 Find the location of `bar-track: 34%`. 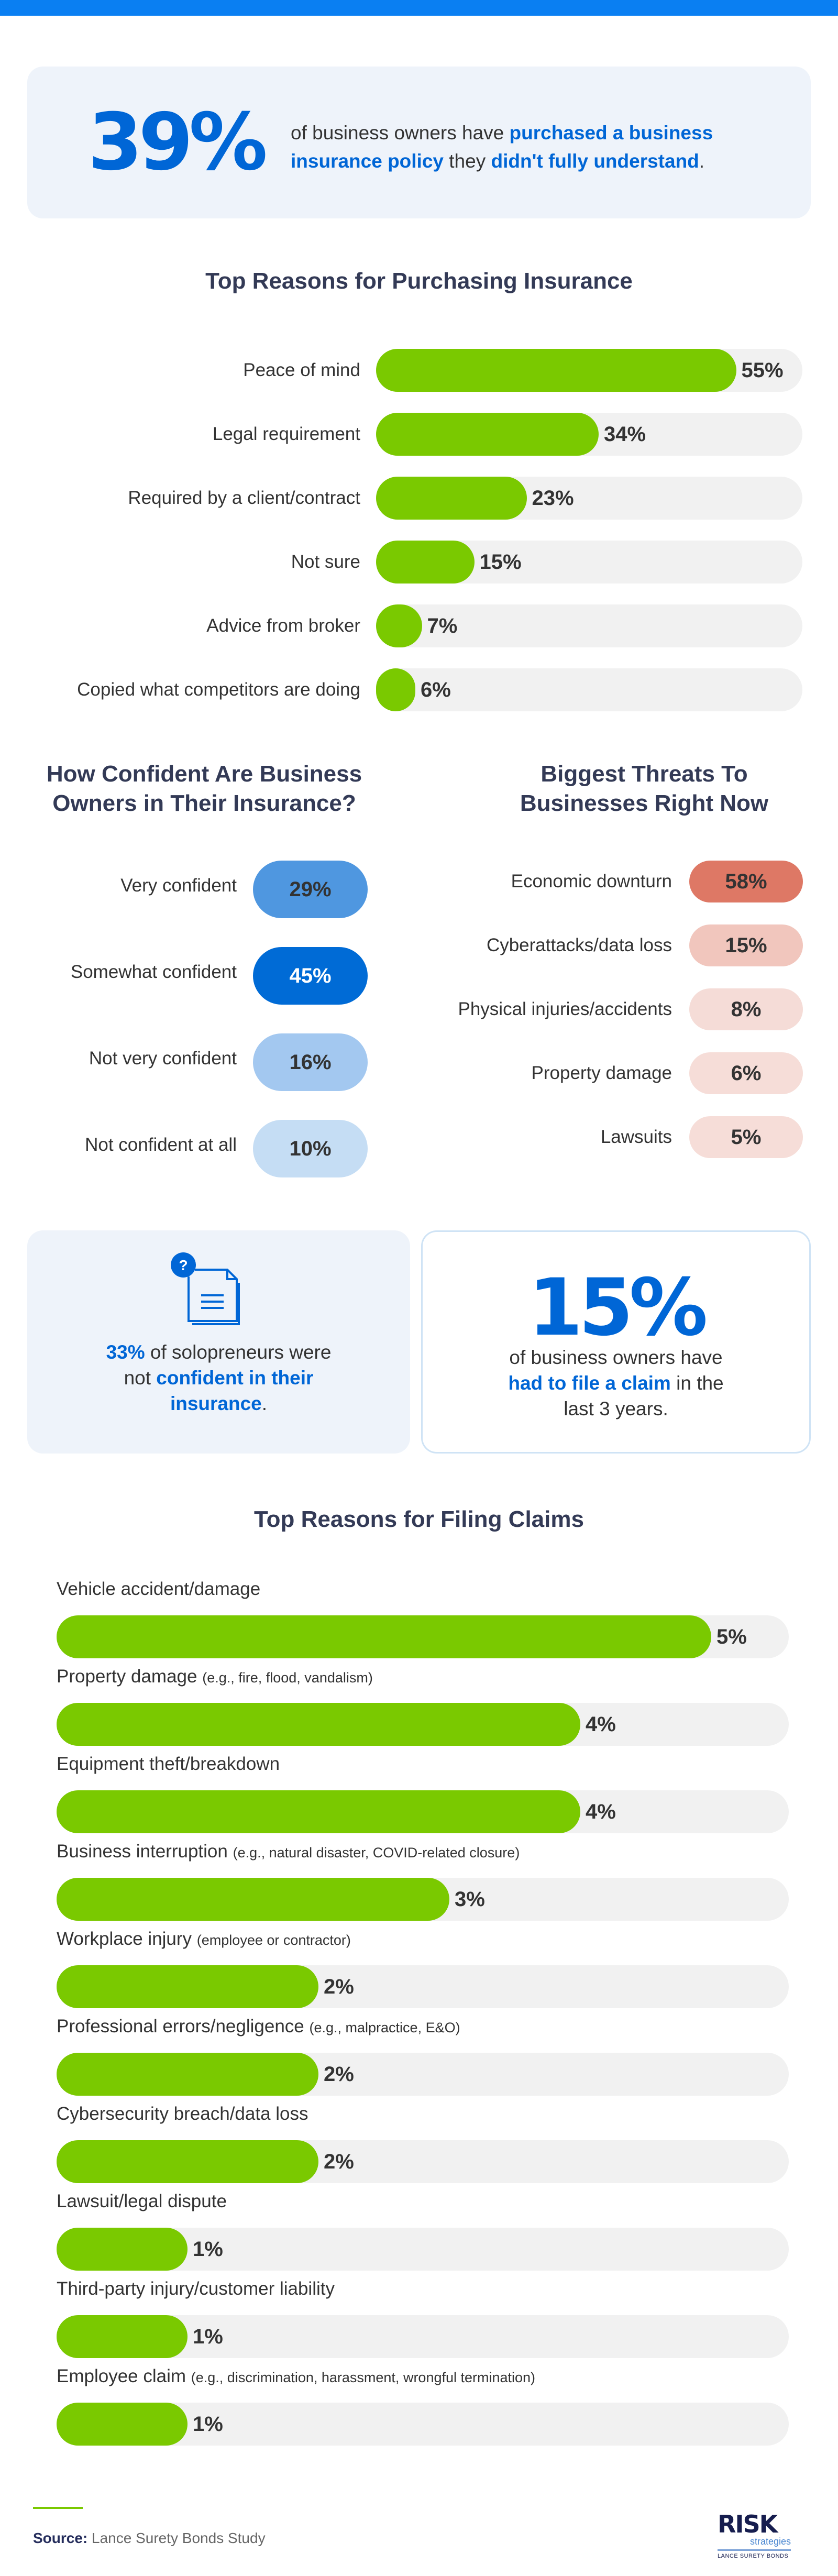

bar-track: 34% is located at coordinates (589, 434).